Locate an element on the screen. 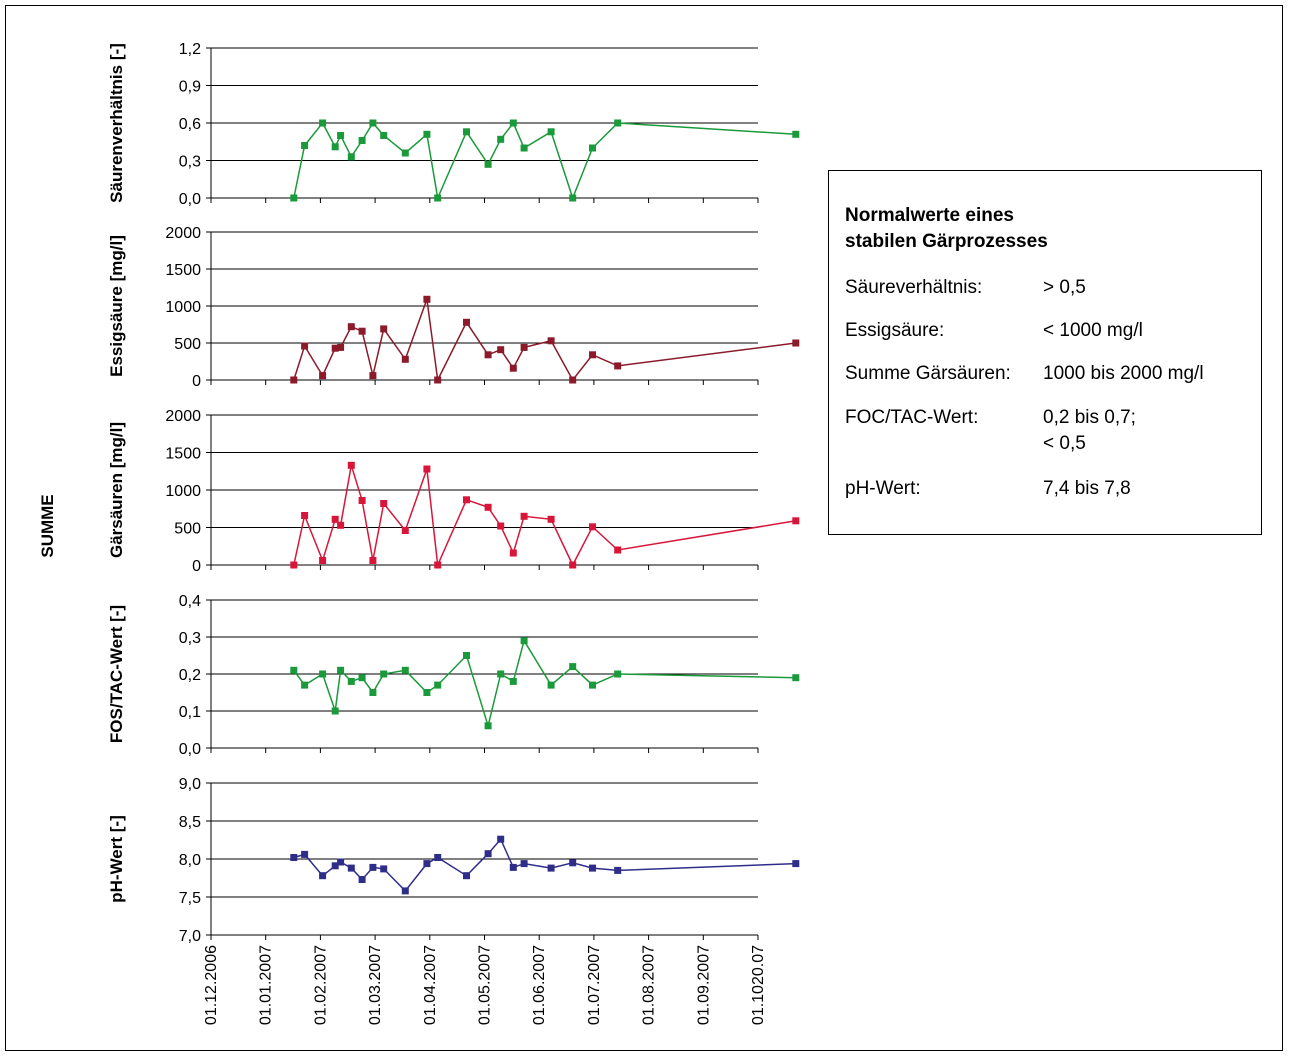 The image size is (1289, 1057). legend-row-label: pH-Wert: is located at coordinates (883, 488).